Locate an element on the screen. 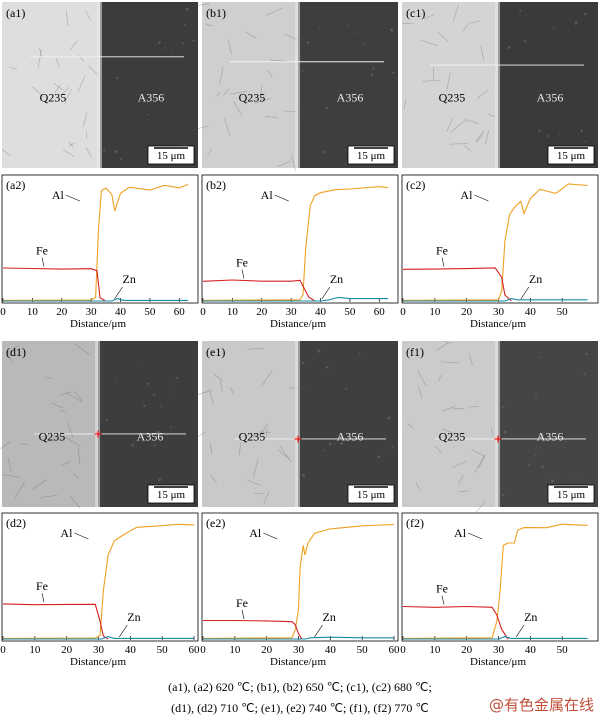  micrograph-d1: + (d1) Q235 A356 15 μm is located at coordinates (99, 425).